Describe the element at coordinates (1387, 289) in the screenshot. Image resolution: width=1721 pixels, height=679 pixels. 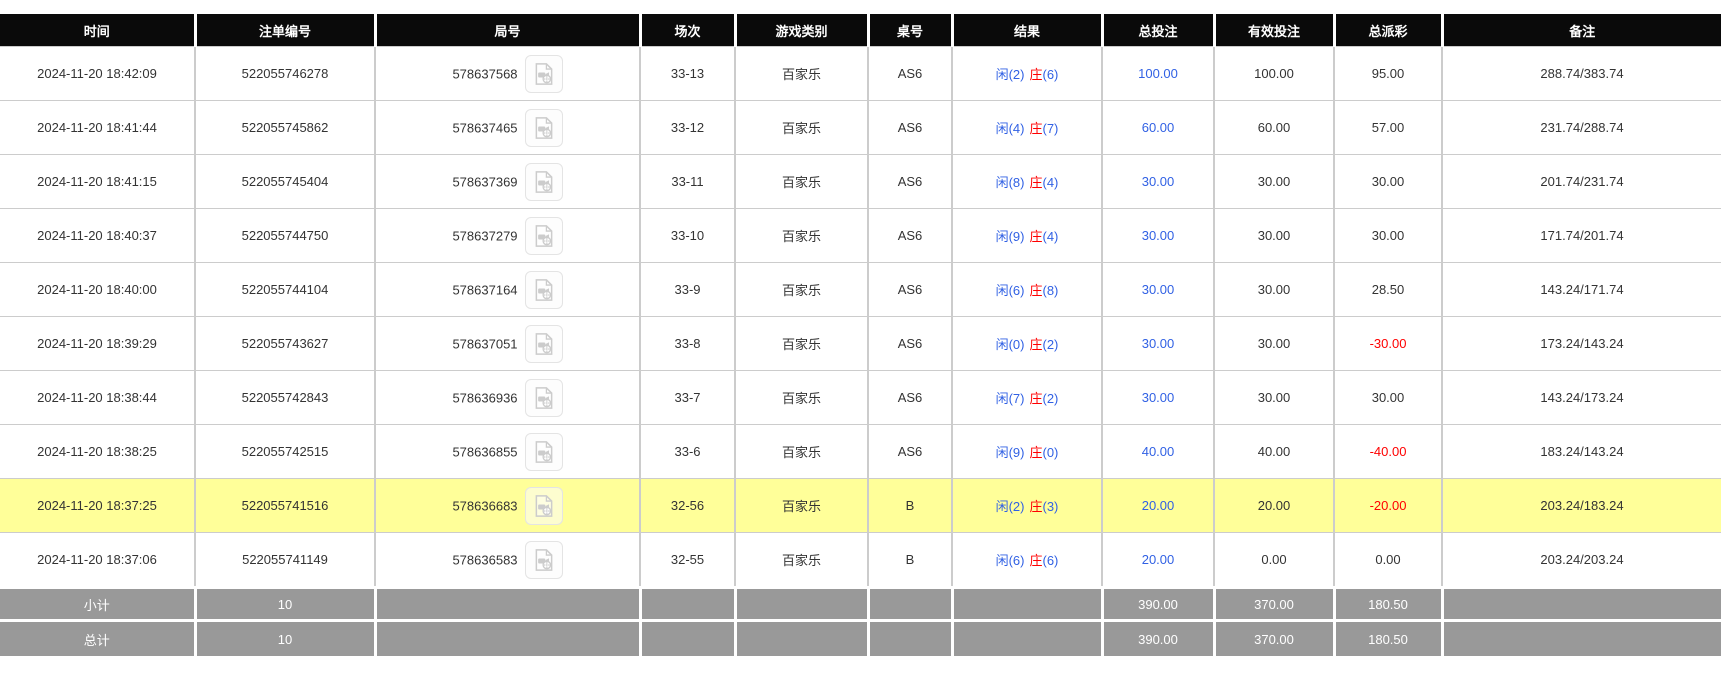
I see `payout-cell: 28.50` at that location.